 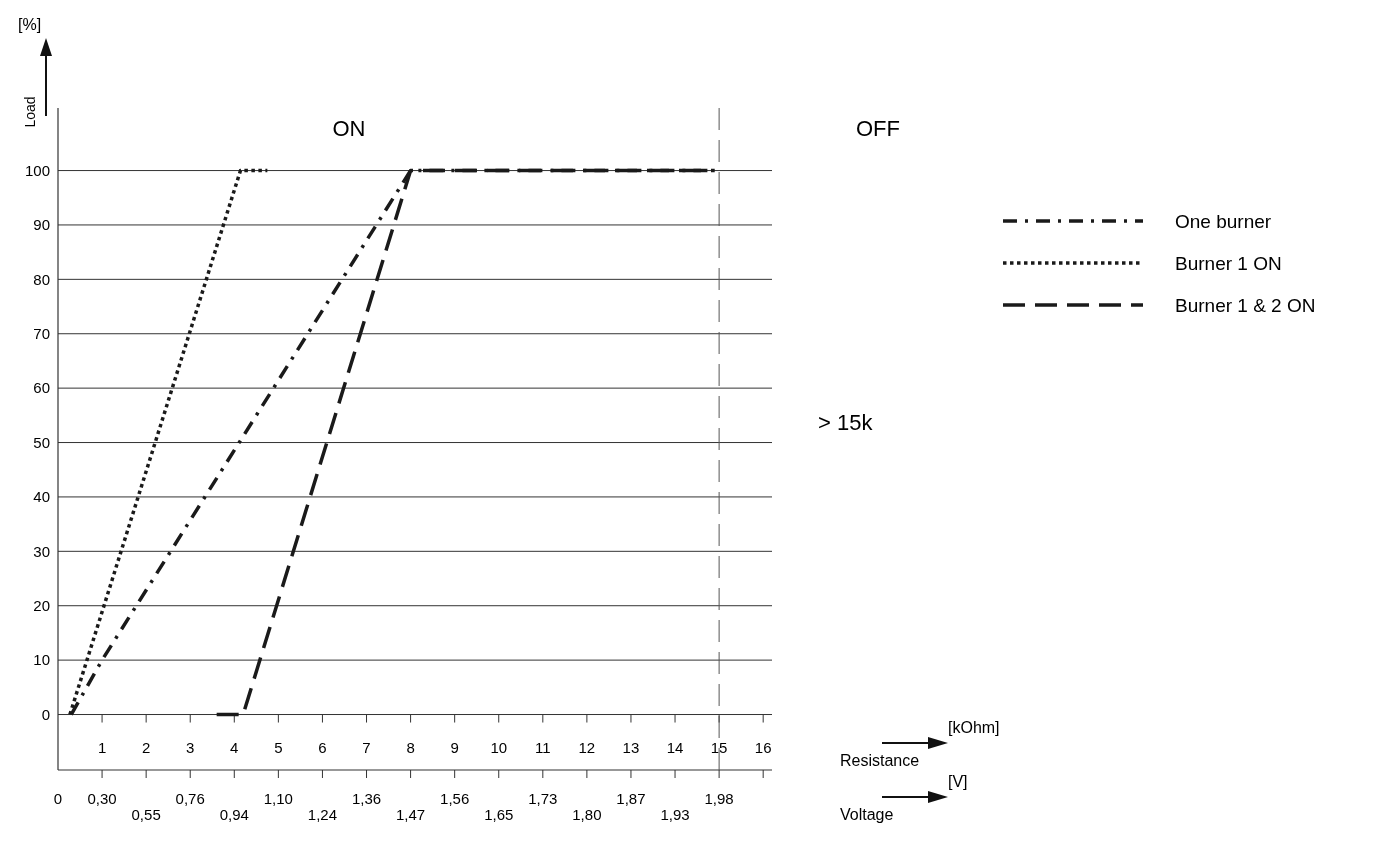 What do you see at coordinates (880, 760) in the screenshot?
I see `x-axis-title: Resistance` at bounding box center [880, 760].